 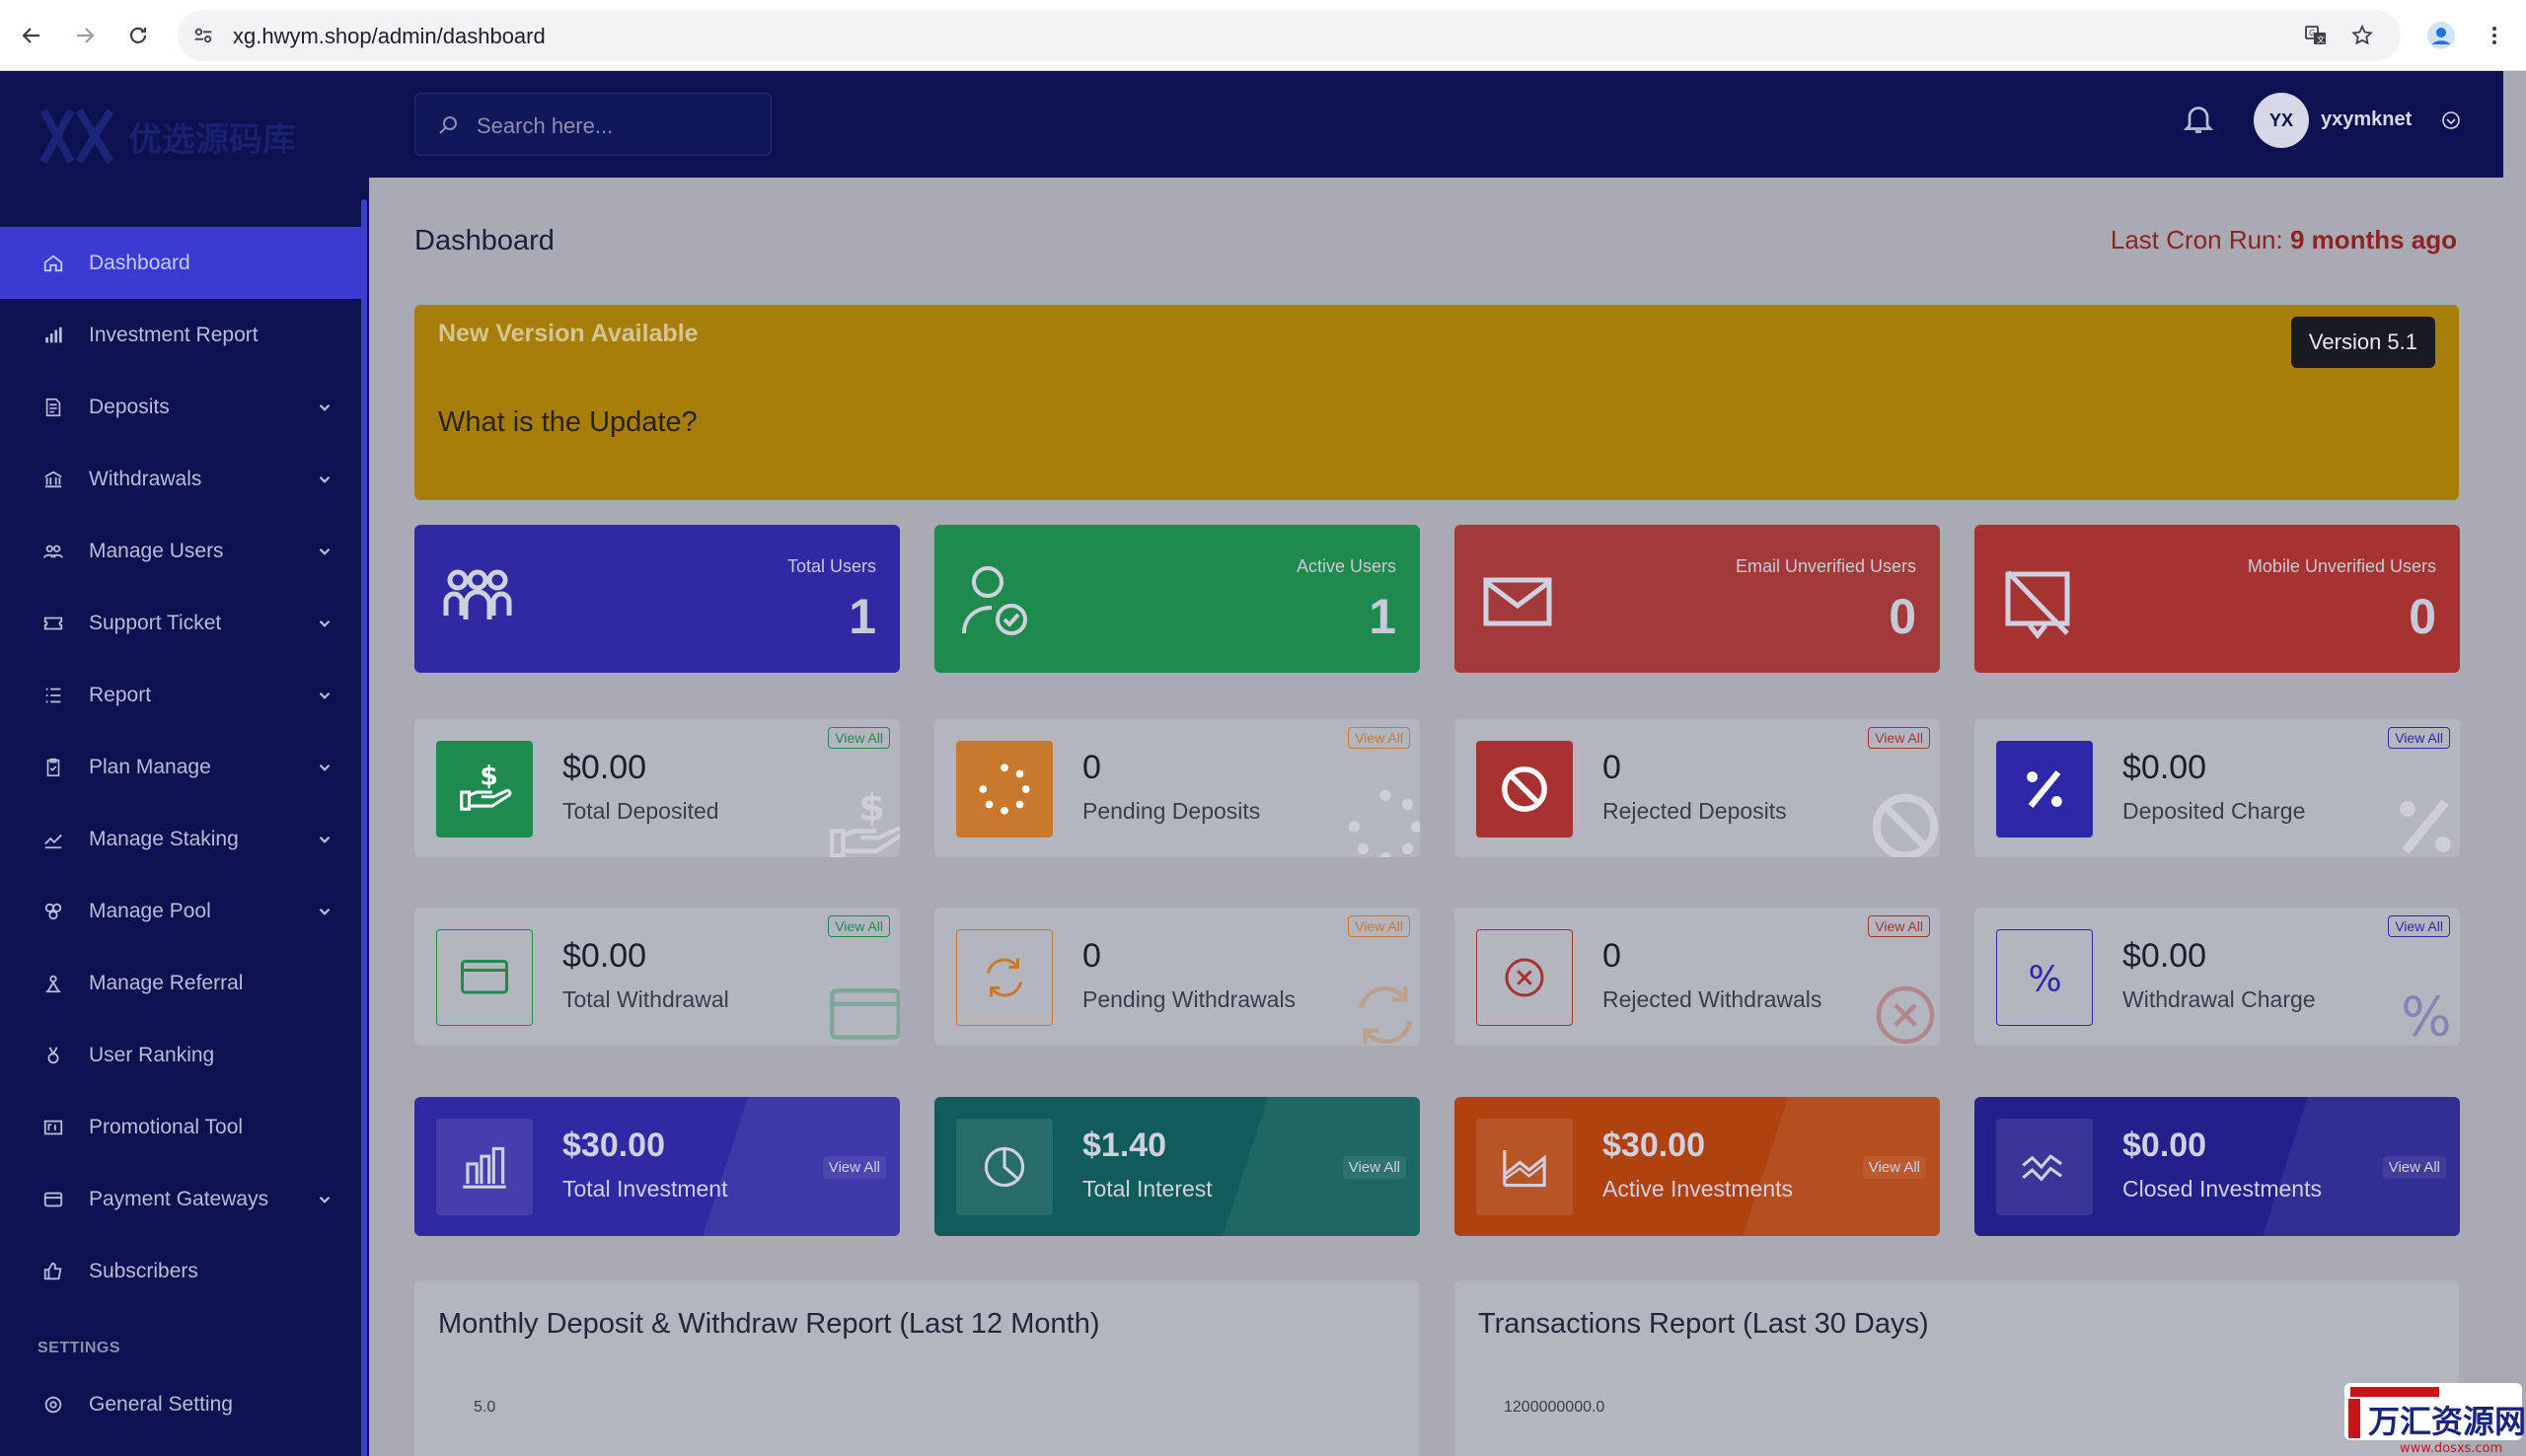 What do you see at coordinates (2217, 977) in the screenshot?
I see `widget-withdrawal-charge: % $0.00 Withdrawal Charge View All %` at bounding box center [2217, 977].